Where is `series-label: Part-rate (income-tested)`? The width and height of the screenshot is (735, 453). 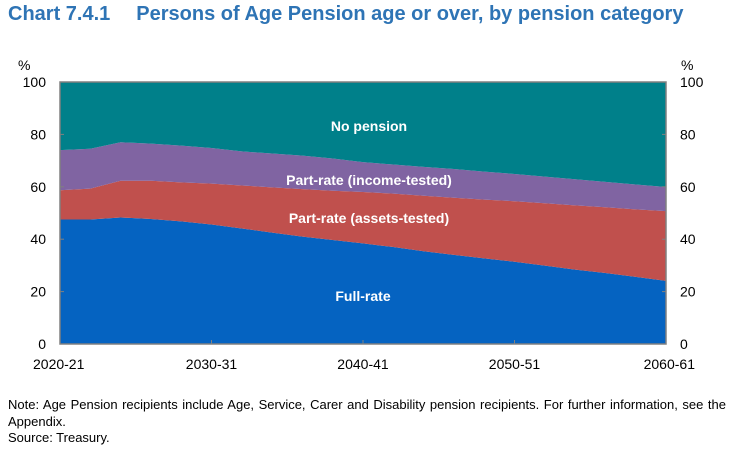 series-label: Part-rate (income-tested) is located at coordinates (369, 180).